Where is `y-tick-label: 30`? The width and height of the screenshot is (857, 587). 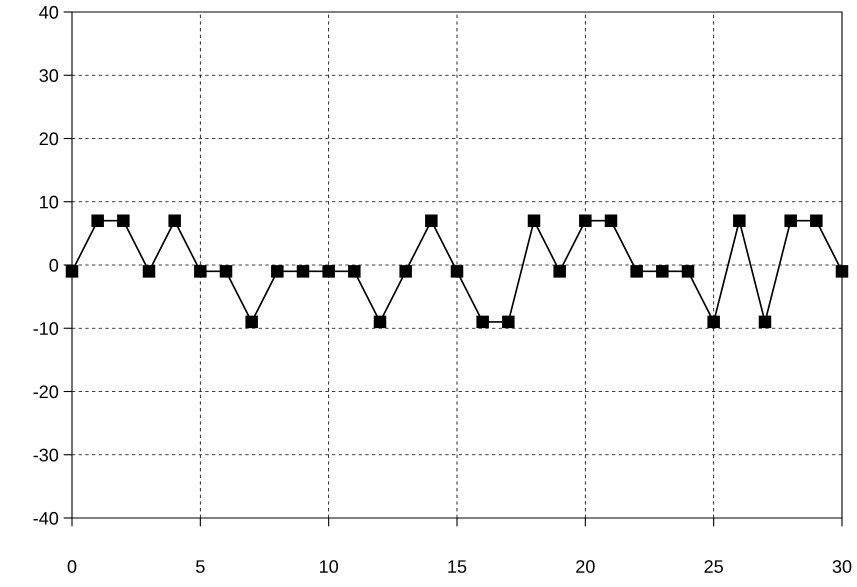 y-tick-label: 30 is located at coordinates (48, 75).